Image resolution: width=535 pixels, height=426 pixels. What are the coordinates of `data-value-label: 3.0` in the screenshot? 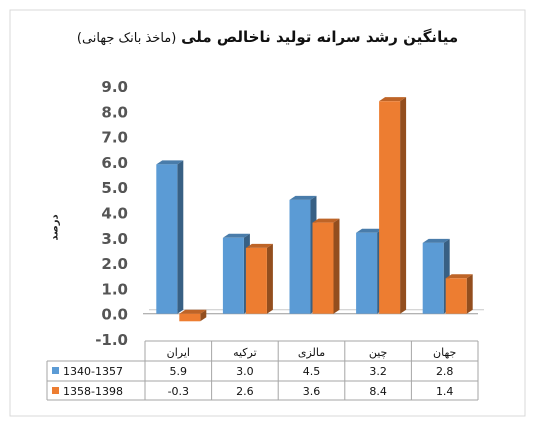 It's located at (245, 371).